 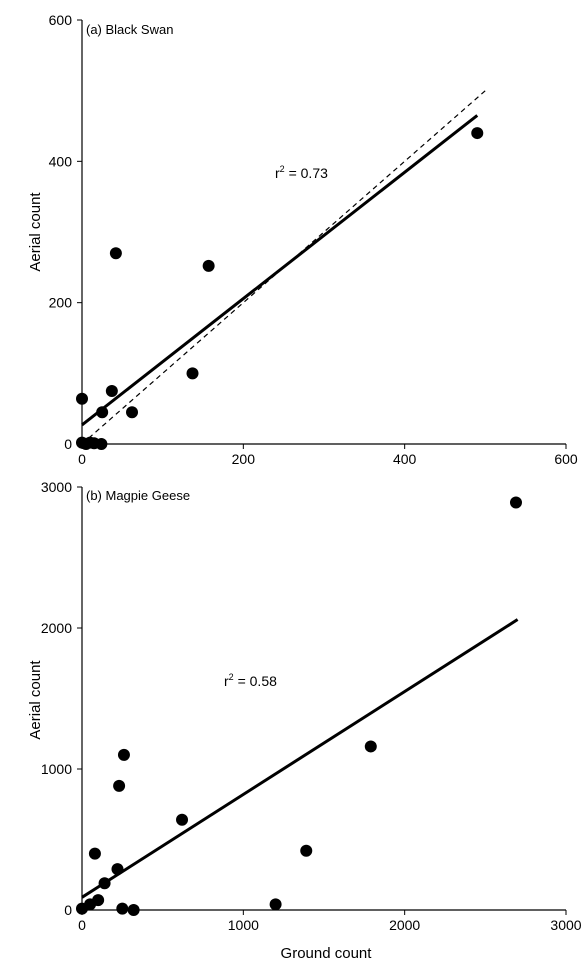 What do you see at coordinates (405, 459) in the screenshot?
I see `x-tick-label: 400` at bounding box center [405, 459].